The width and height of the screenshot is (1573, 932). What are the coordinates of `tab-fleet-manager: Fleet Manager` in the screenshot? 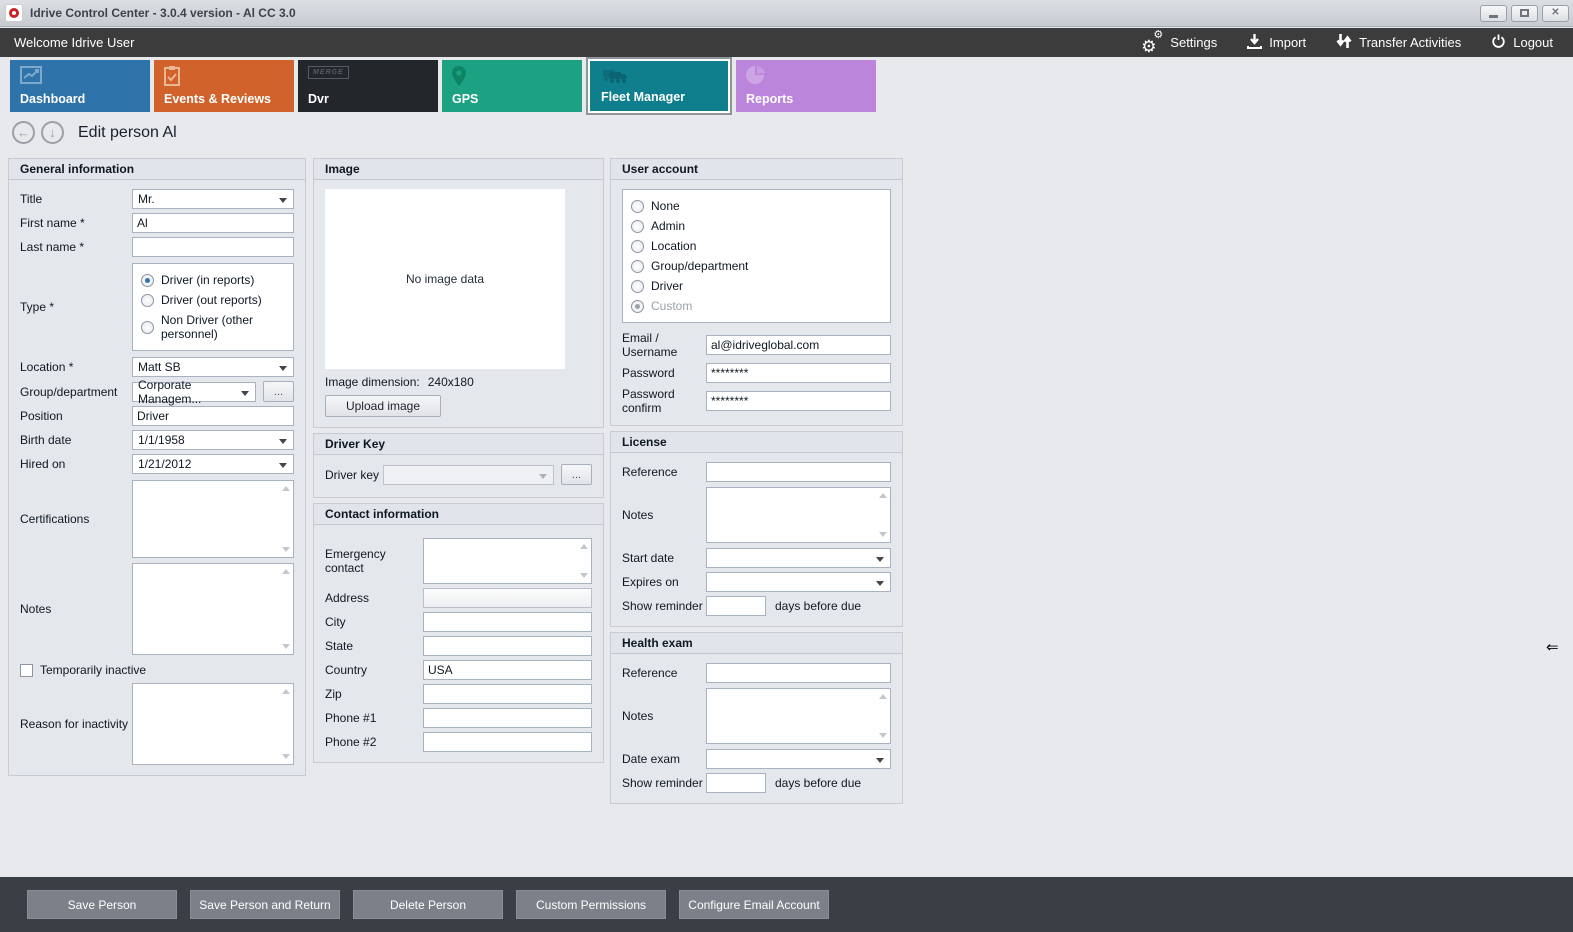 It's located at (659, 86).